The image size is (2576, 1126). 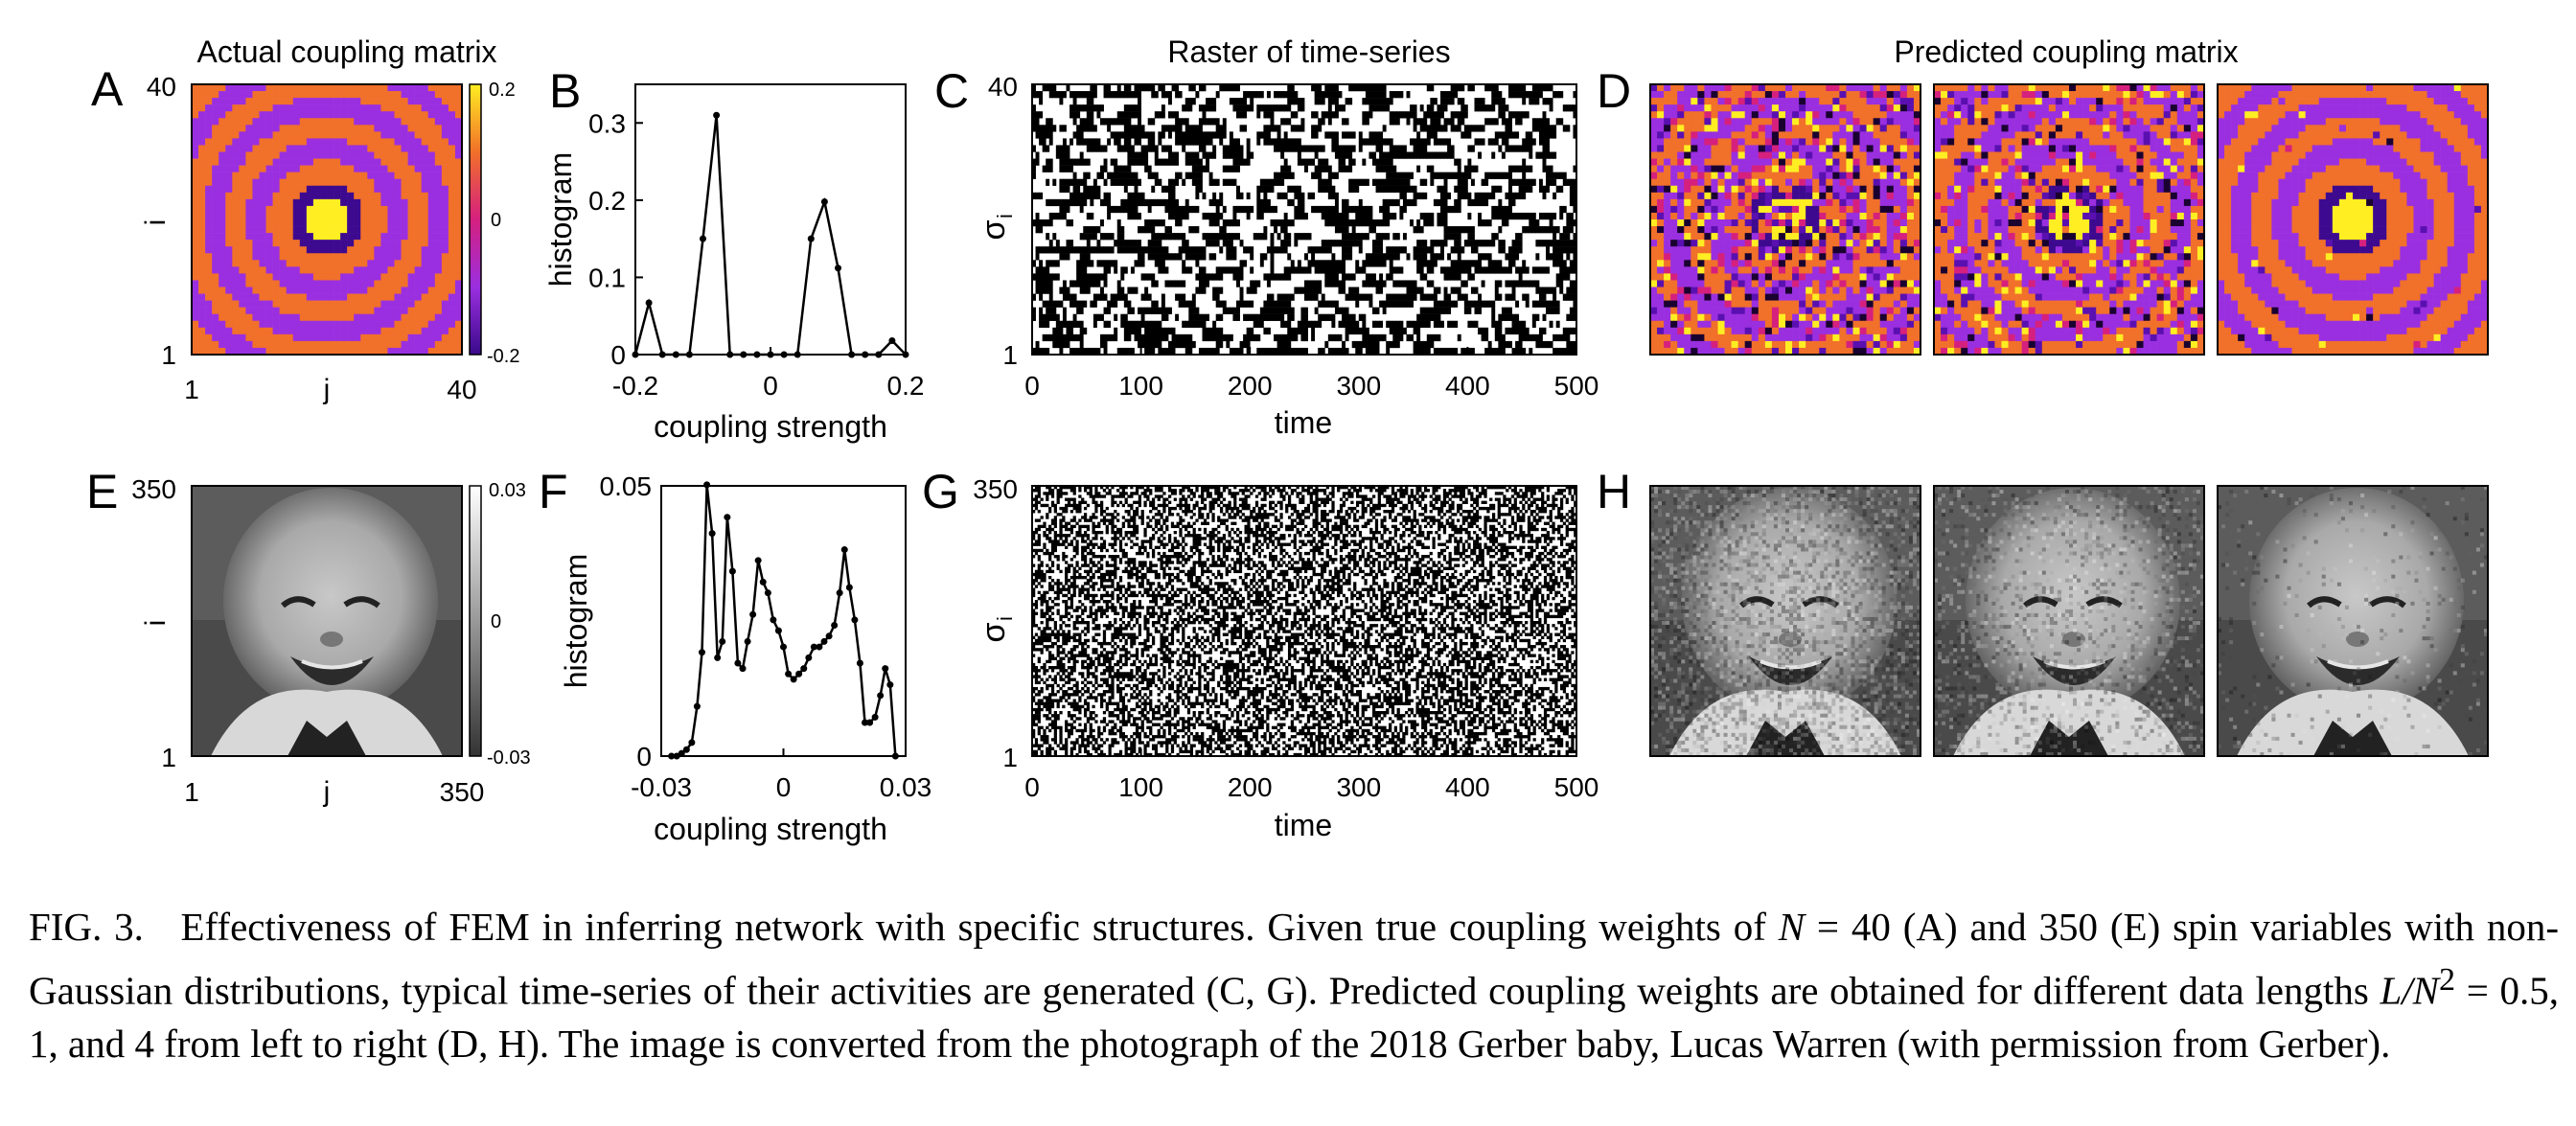 What do you see at coordinates (1358, 386) in the screenshot?
I see `time-tick-label: 300` at bounding box center [1358, 386].